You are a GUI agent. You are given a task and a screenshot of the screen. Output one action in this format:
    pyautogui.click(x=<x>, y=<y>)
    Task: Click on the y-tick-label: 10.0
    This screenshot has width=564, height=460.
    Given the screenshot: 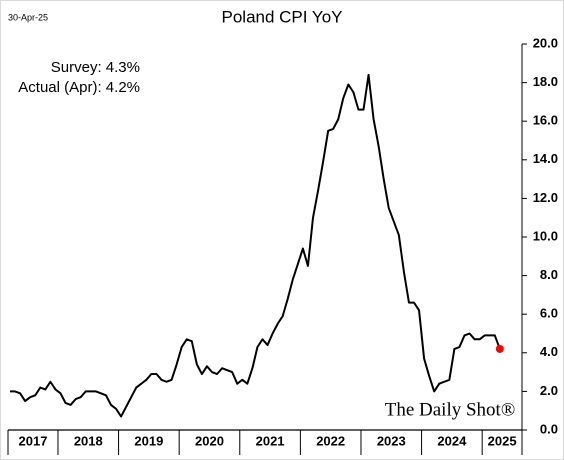 What is the action you would take?
    pyautogui.click(x=545, y=235)
    